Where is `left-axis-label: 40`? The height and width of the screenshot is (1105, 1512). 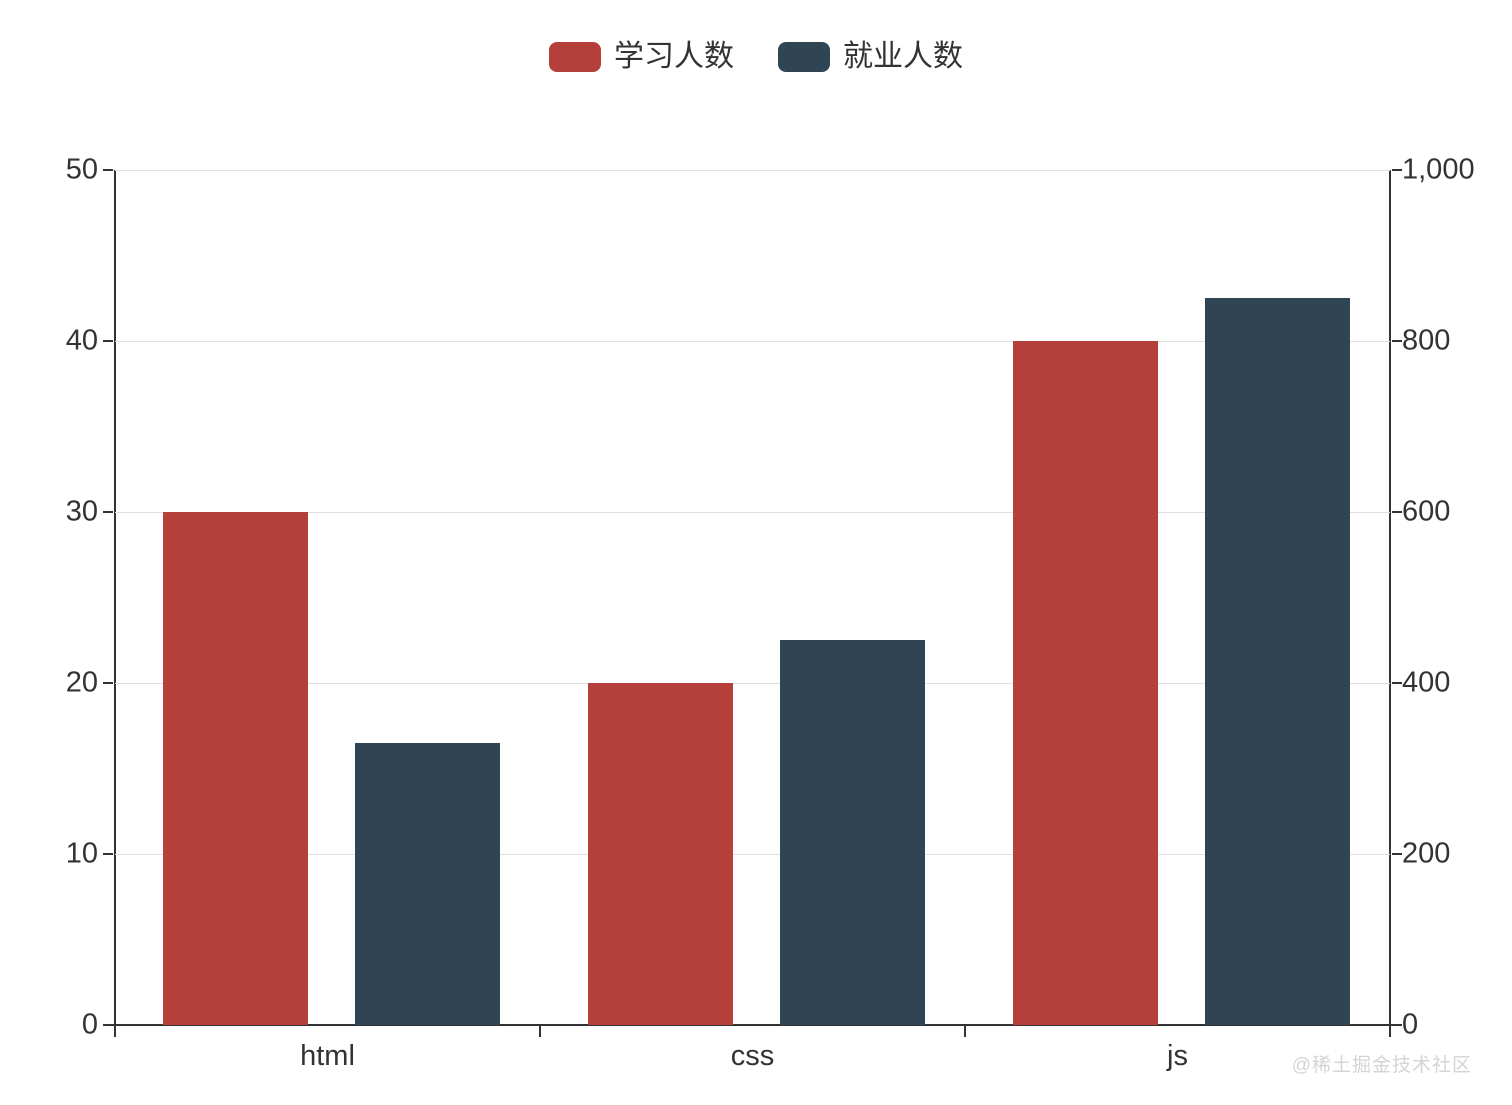
left-axis-label: 40 is located at coordinates (81, 340).